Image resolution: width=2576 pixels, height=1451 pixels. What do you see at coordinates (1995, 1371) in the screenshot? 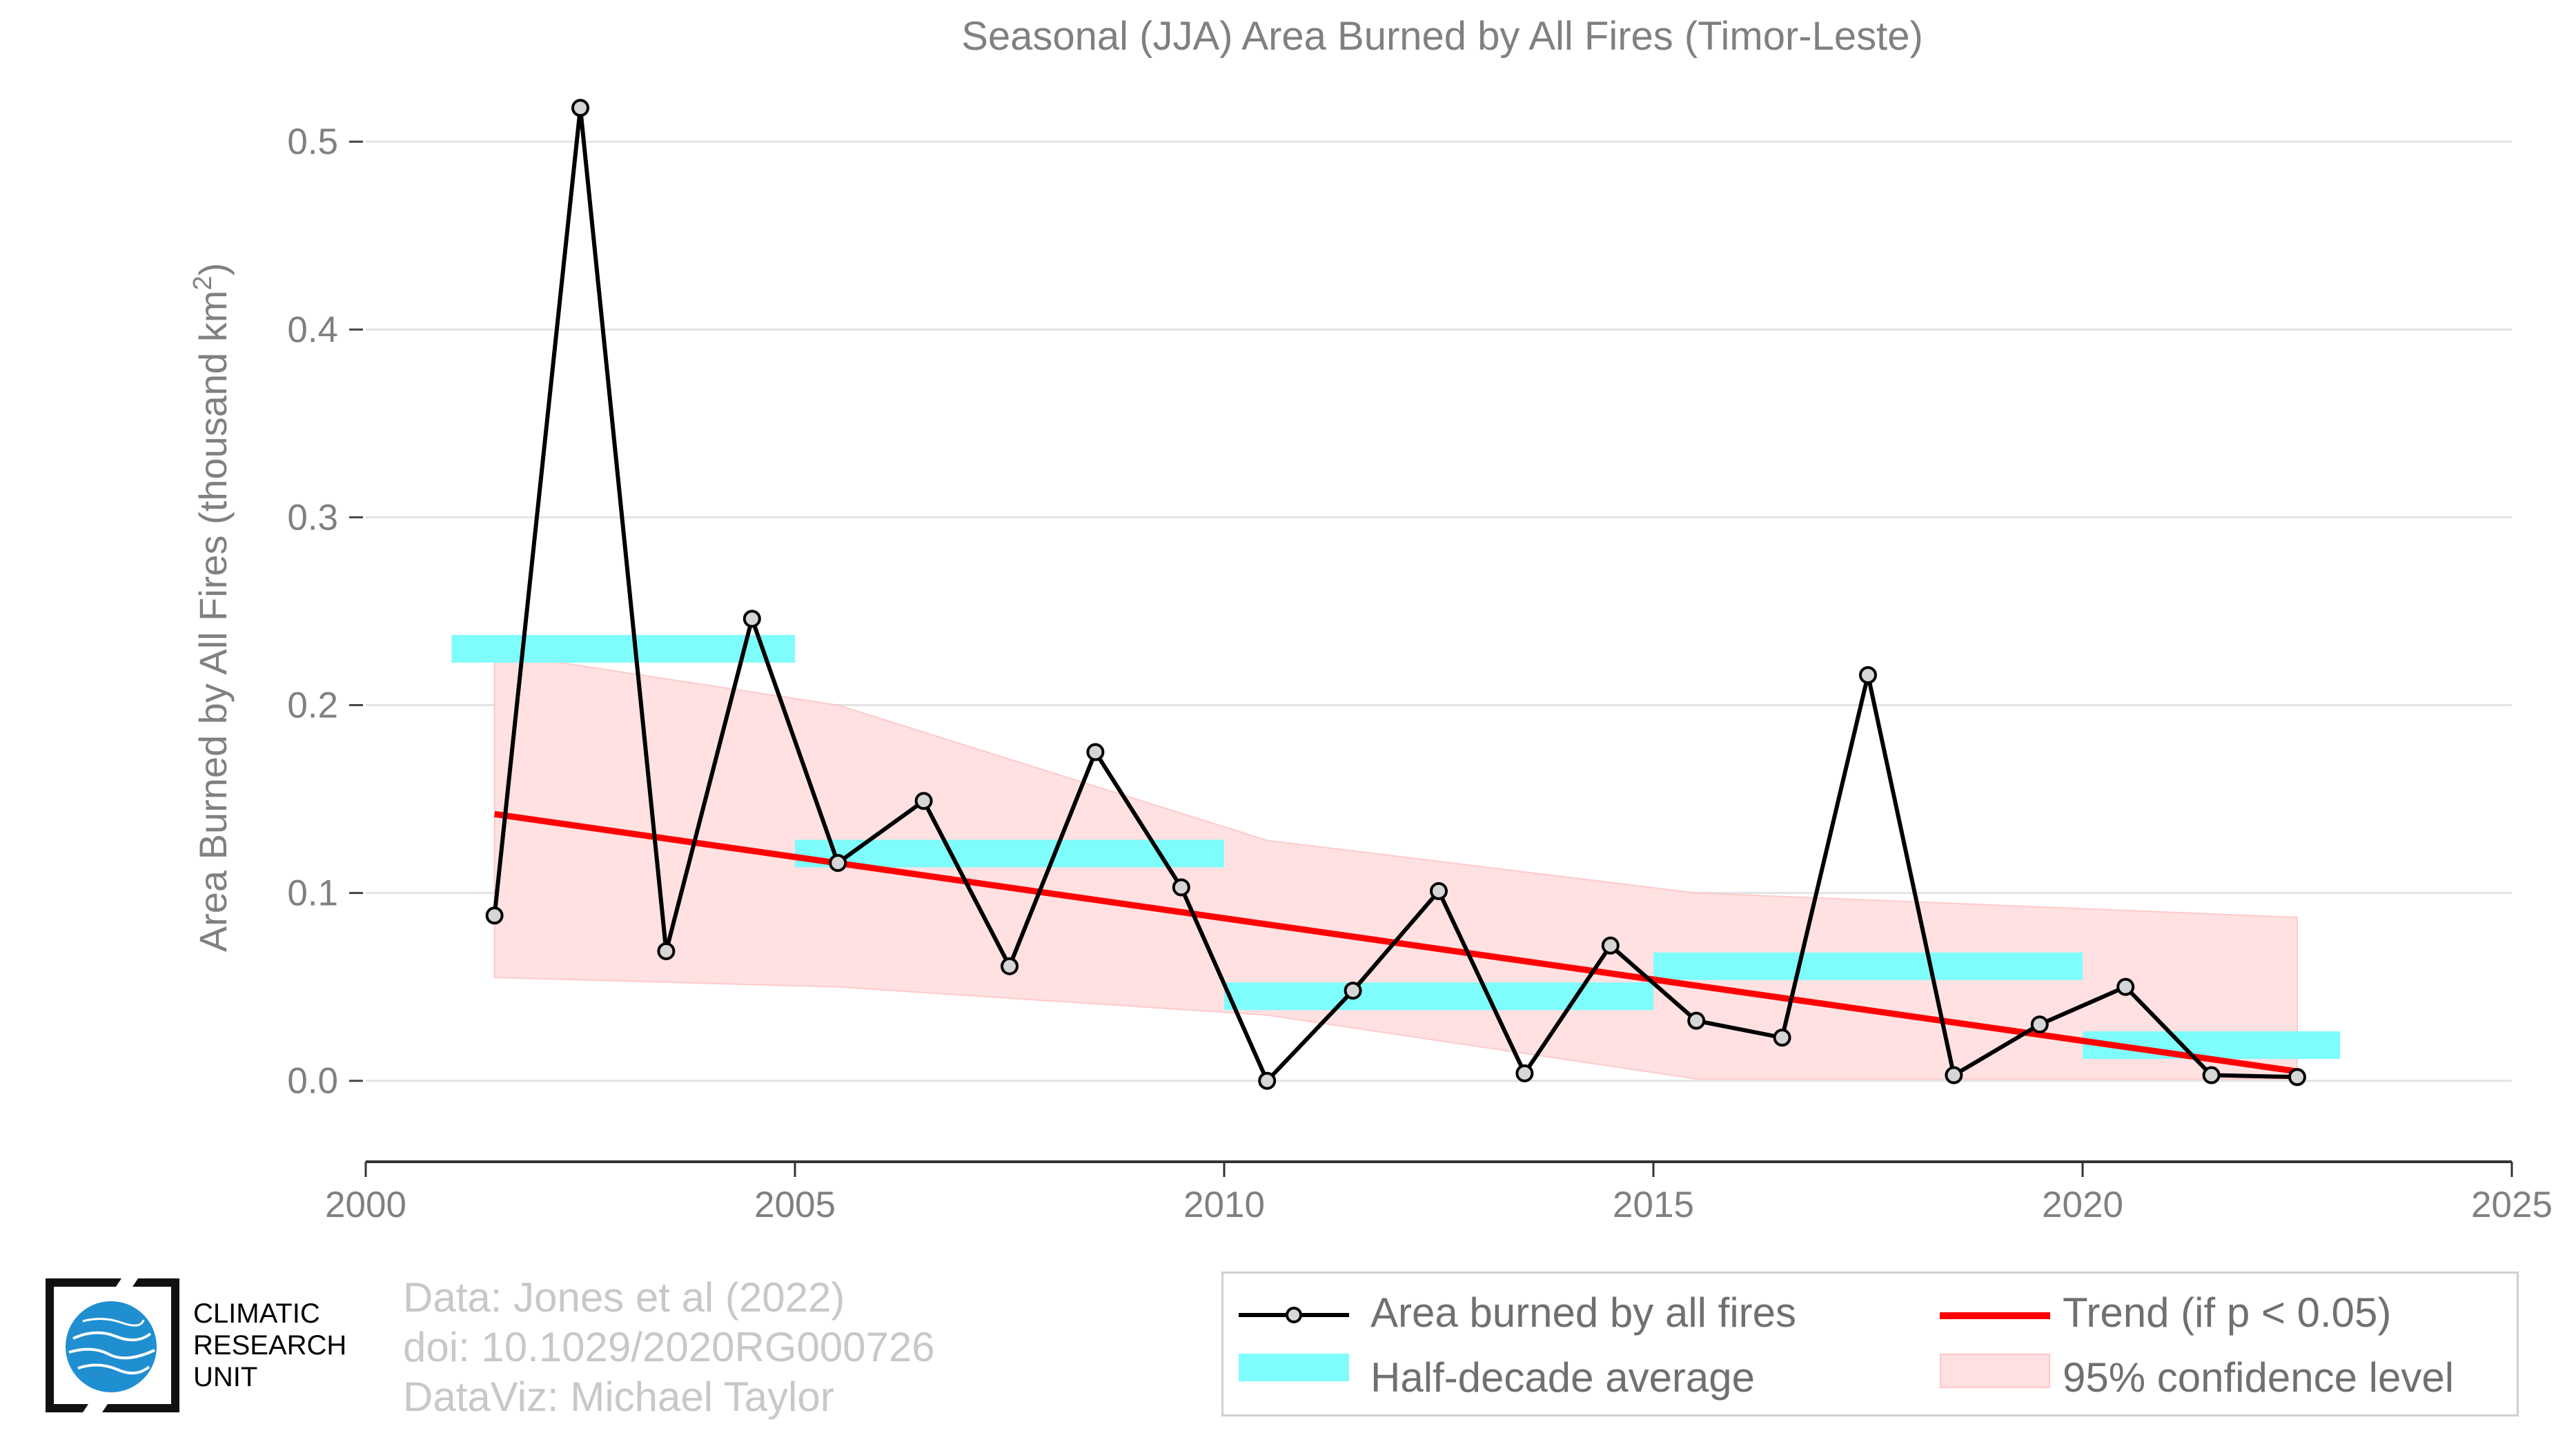
I see `legend-swatch-confidence` at bounding box center [1995, 1371].